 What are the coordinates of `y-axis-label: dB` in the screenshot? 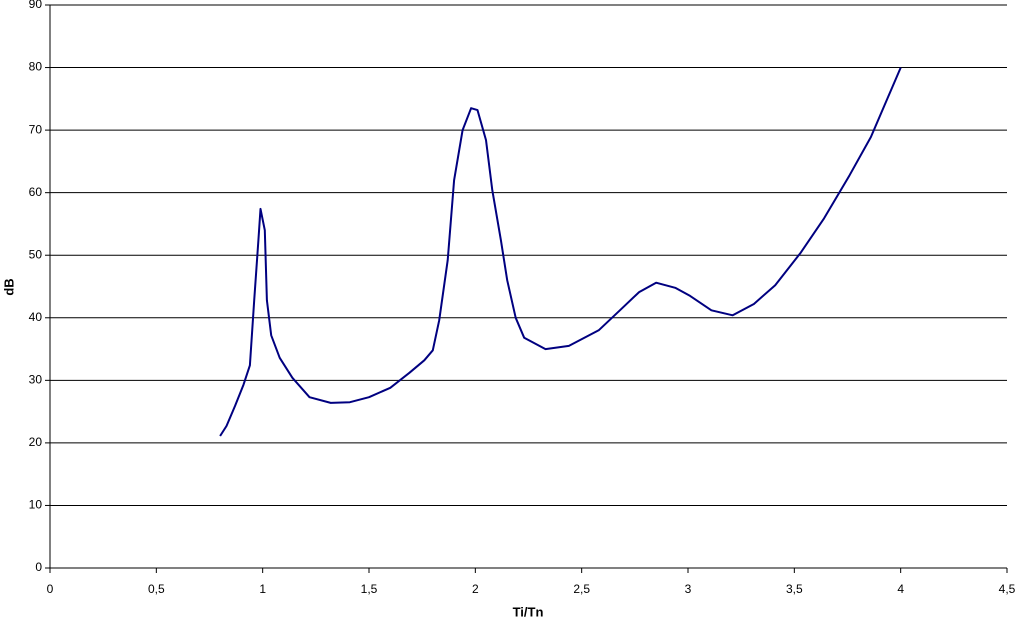 It's located at (8, 286).